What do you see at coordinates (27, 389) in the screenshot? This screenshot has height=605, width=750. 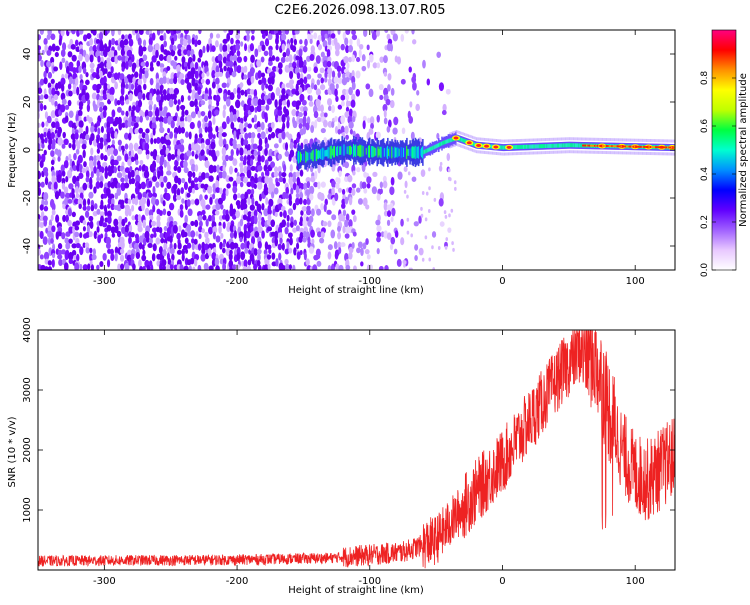 I see `y-tick-label: 3000` at bounding box center [27, 389].